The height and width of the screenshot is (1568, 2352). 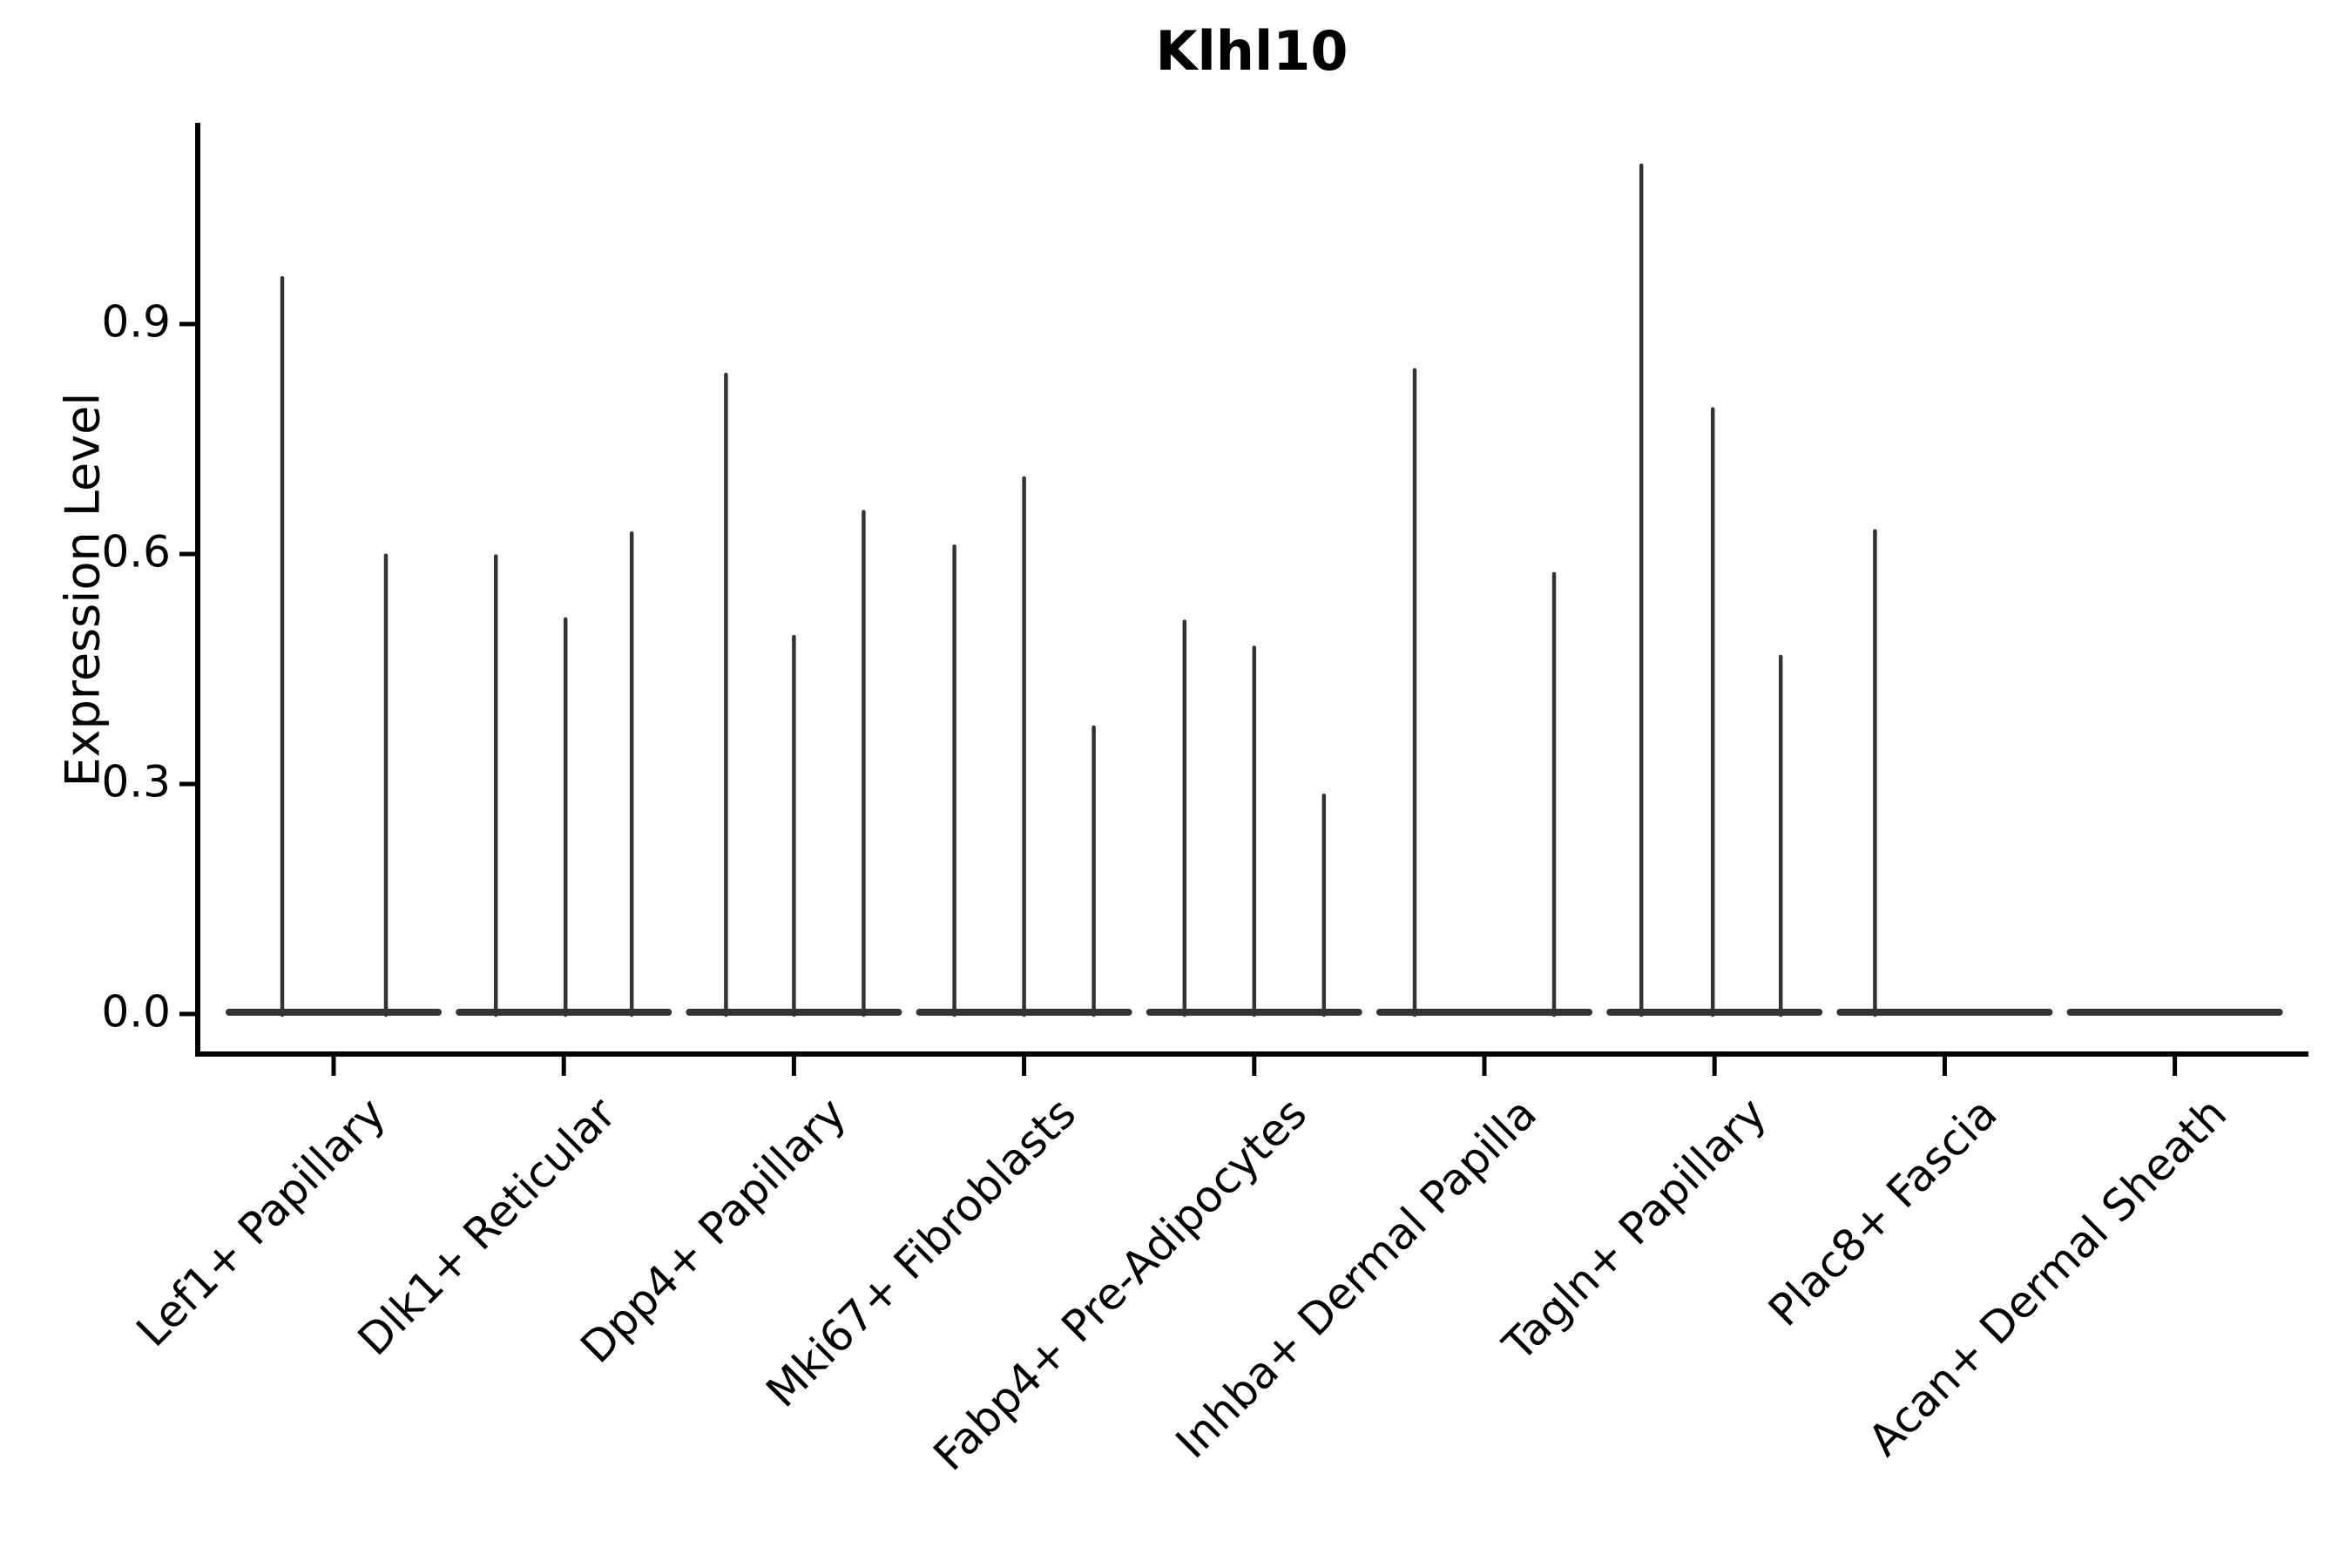 I want to click on chart-title: Klhl10, so click(x=1251, y=51).